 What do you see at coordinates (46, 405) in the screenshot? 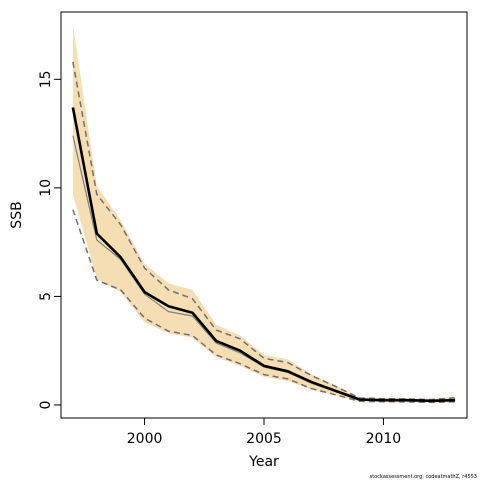
I see `y-tick-label: 0` at bounding box center [46, 405].